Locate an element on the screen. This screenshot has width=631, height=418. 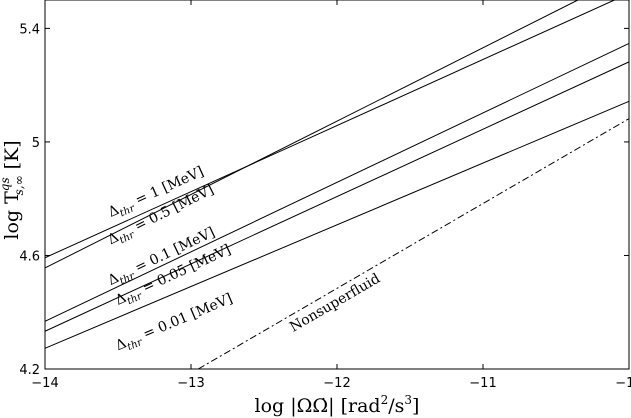
y-axis-title-sub: s,∞ is located at coordinates (19, 185).